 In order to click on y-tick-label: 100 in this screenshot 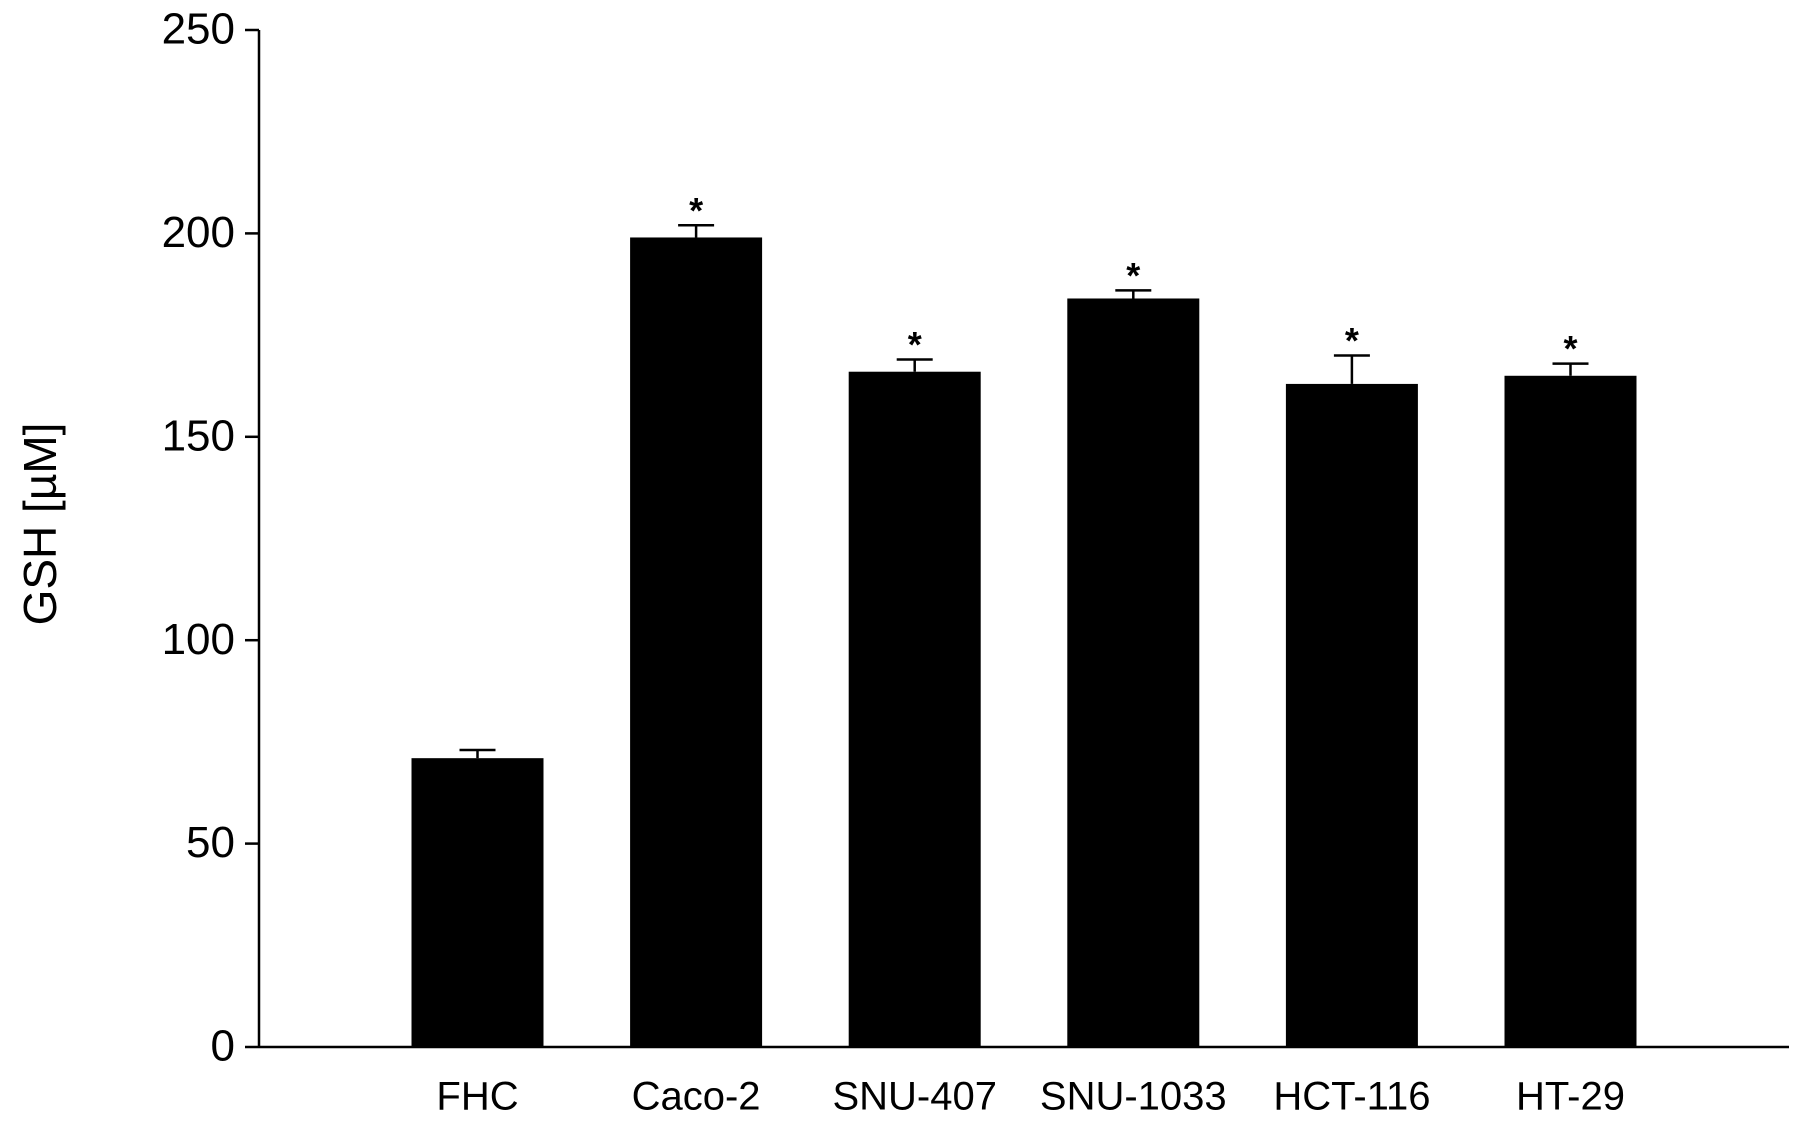, I will do `click(198, 639)`.